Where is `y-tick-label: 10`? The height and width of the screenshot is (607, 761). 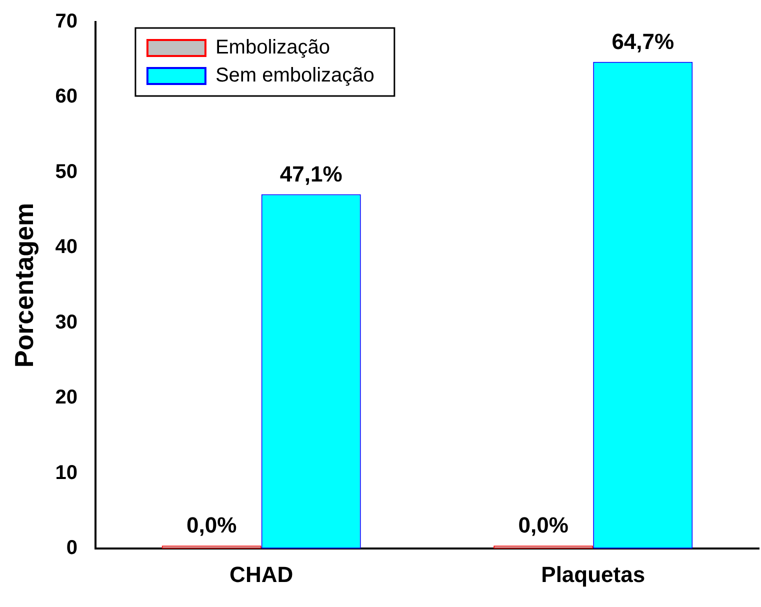
y-tick-label: 10 is located at coordinates (66, 473).